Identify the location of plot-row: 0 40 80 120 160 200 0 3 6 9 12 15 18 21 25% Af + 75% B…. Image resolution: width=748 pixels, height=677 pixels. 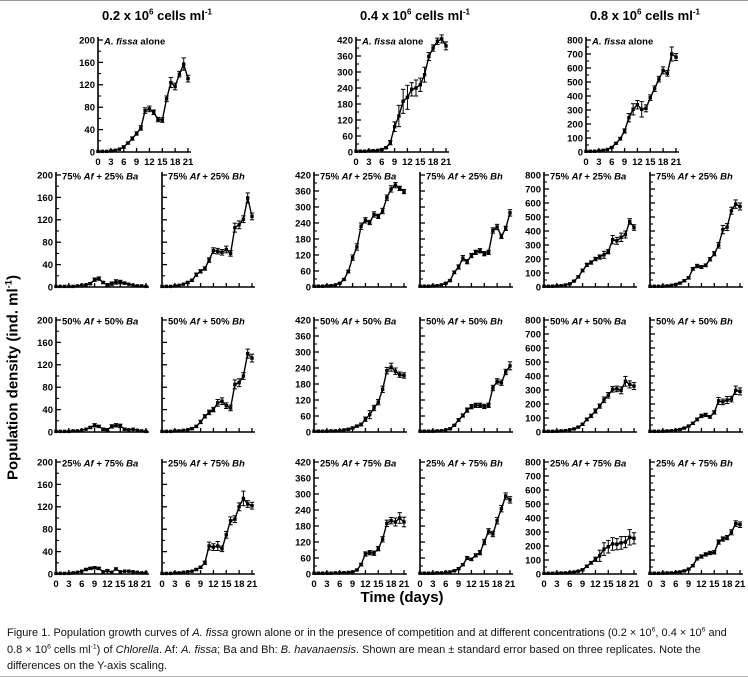
(142, 523).